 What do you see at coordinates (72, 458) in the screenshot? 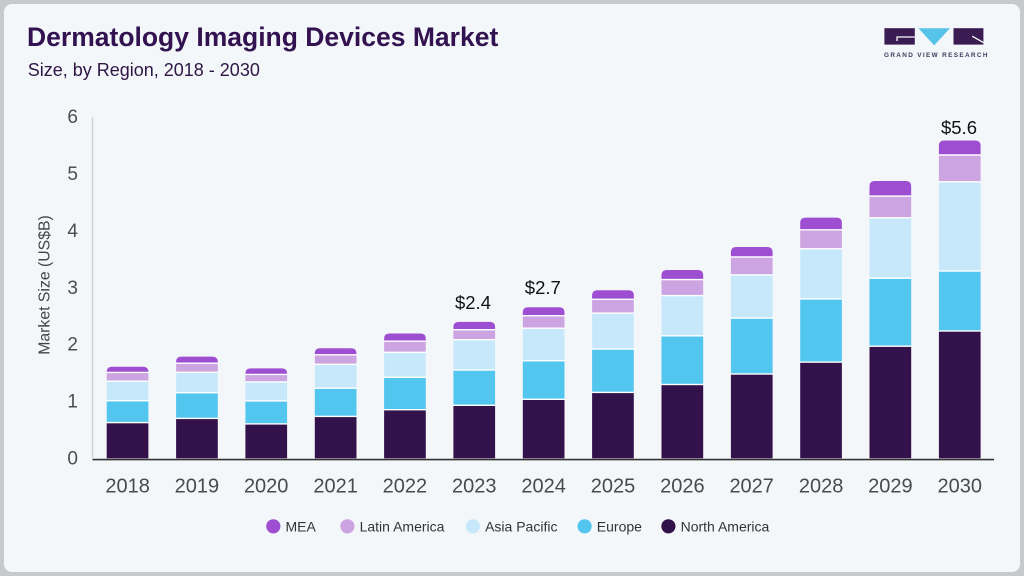
I see `svg-text: 0` at bounding box center [72, 458].